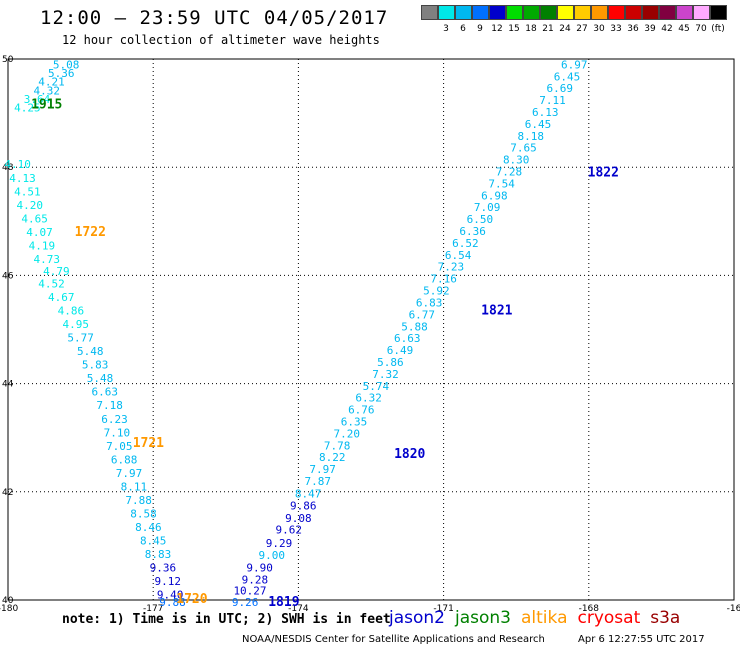 This screenshot has width=740, height=650. Describe the element at coordinates (27, 108) in the screenshot. I see `wave-height-value: 4.25` at that location.